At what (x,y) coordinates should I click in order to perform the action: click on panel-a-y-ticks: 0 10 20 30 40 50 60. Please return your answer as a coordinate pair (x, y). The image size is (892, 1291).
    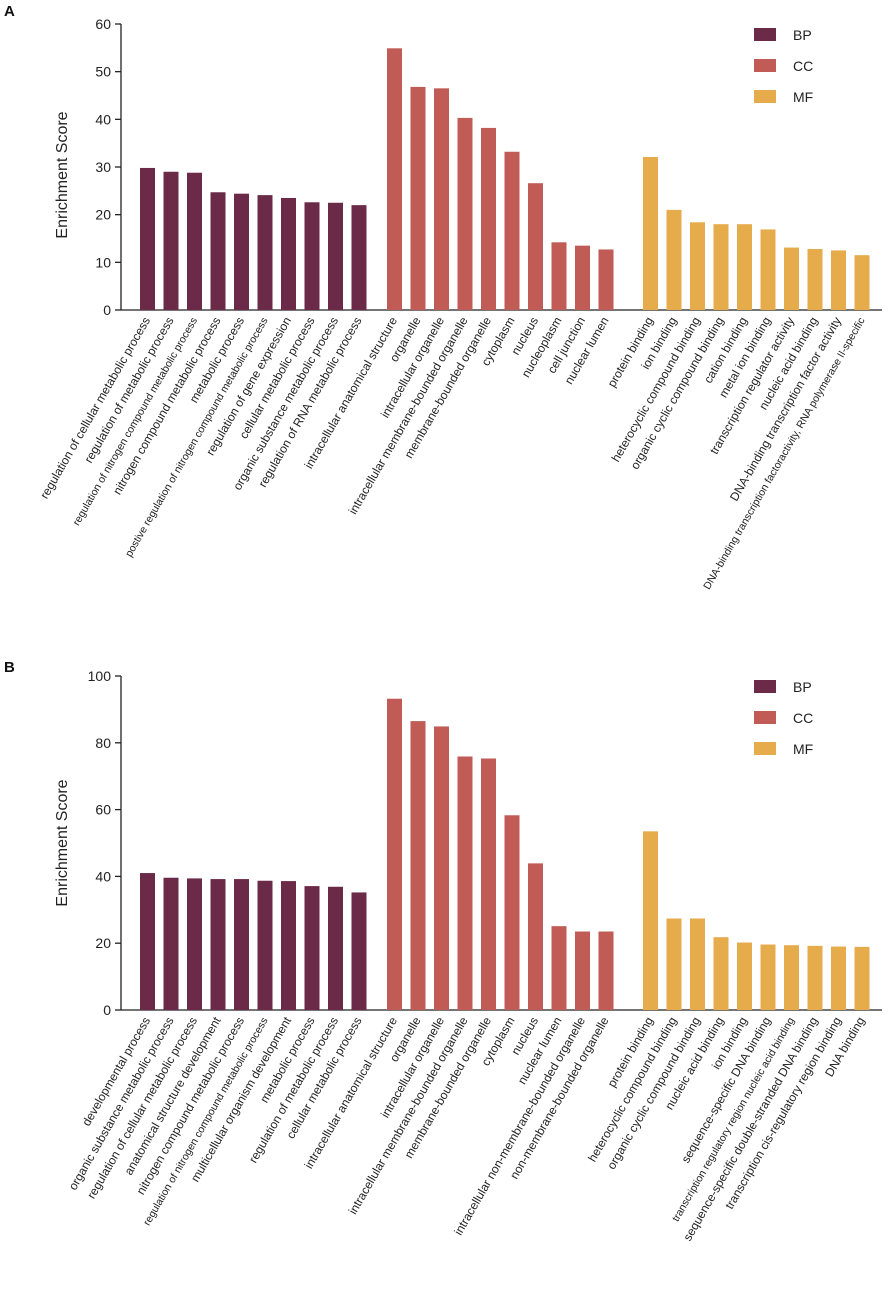
    Looking at the image, I should click on (108, 167).